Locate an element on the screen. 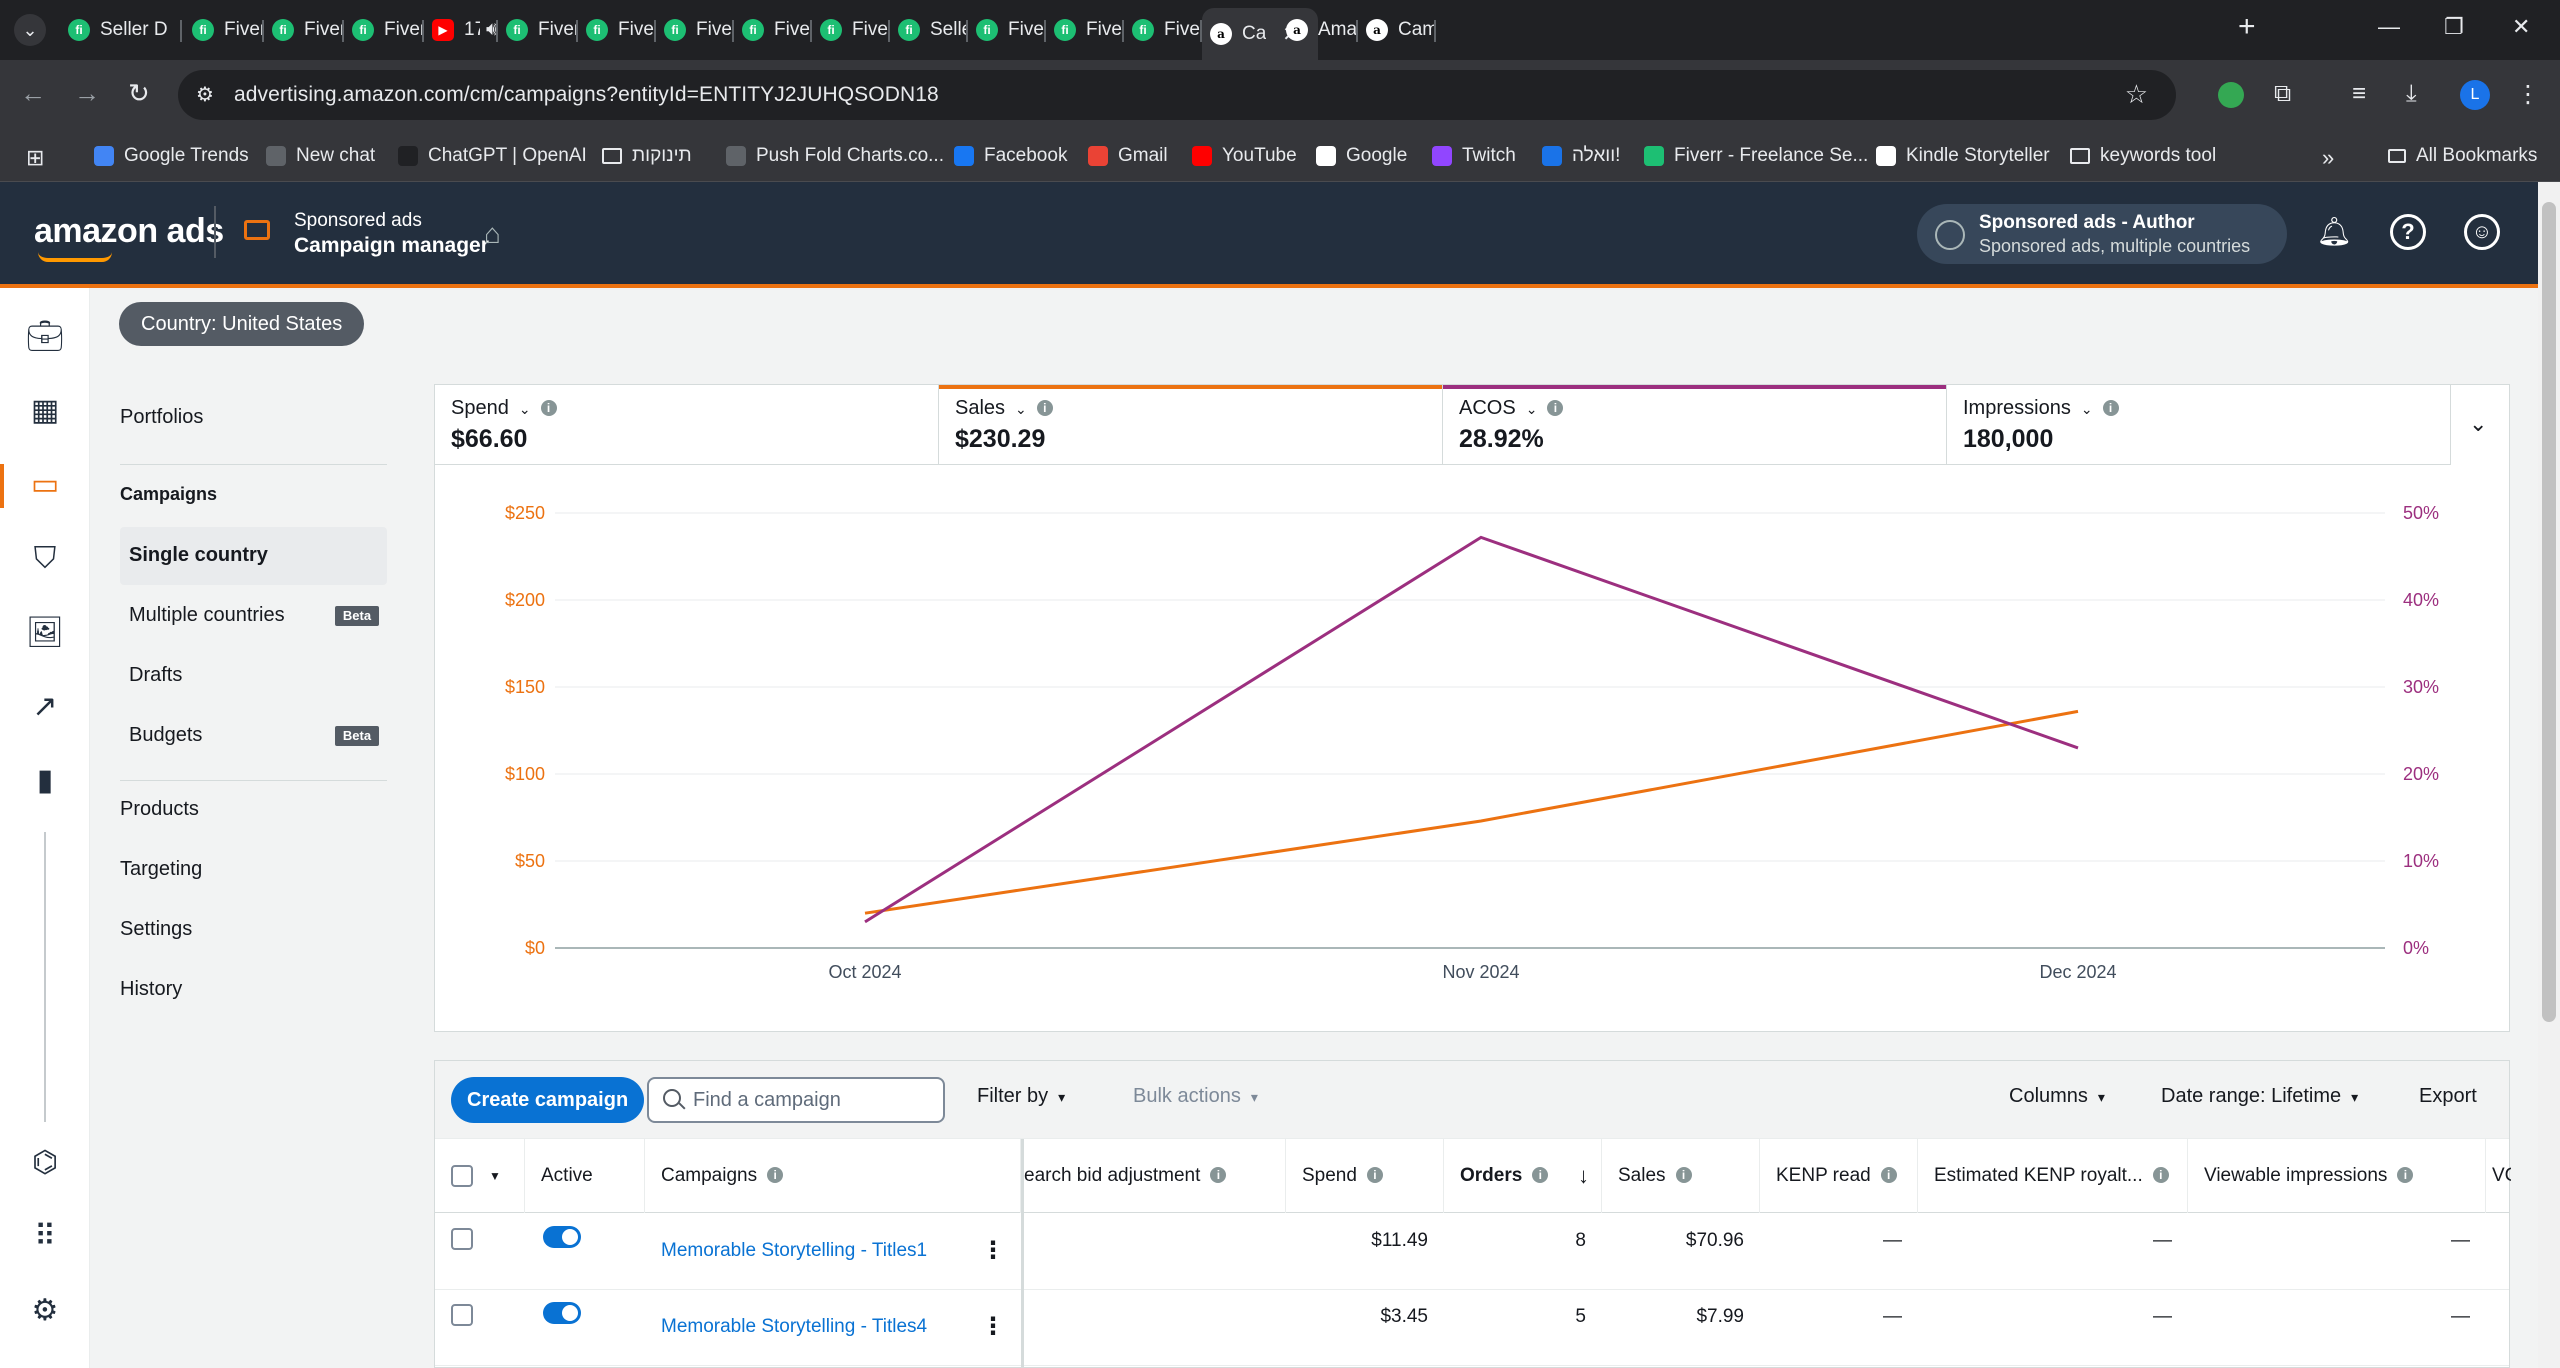  minimize-icon: — is located at coordinates (2389, 26).